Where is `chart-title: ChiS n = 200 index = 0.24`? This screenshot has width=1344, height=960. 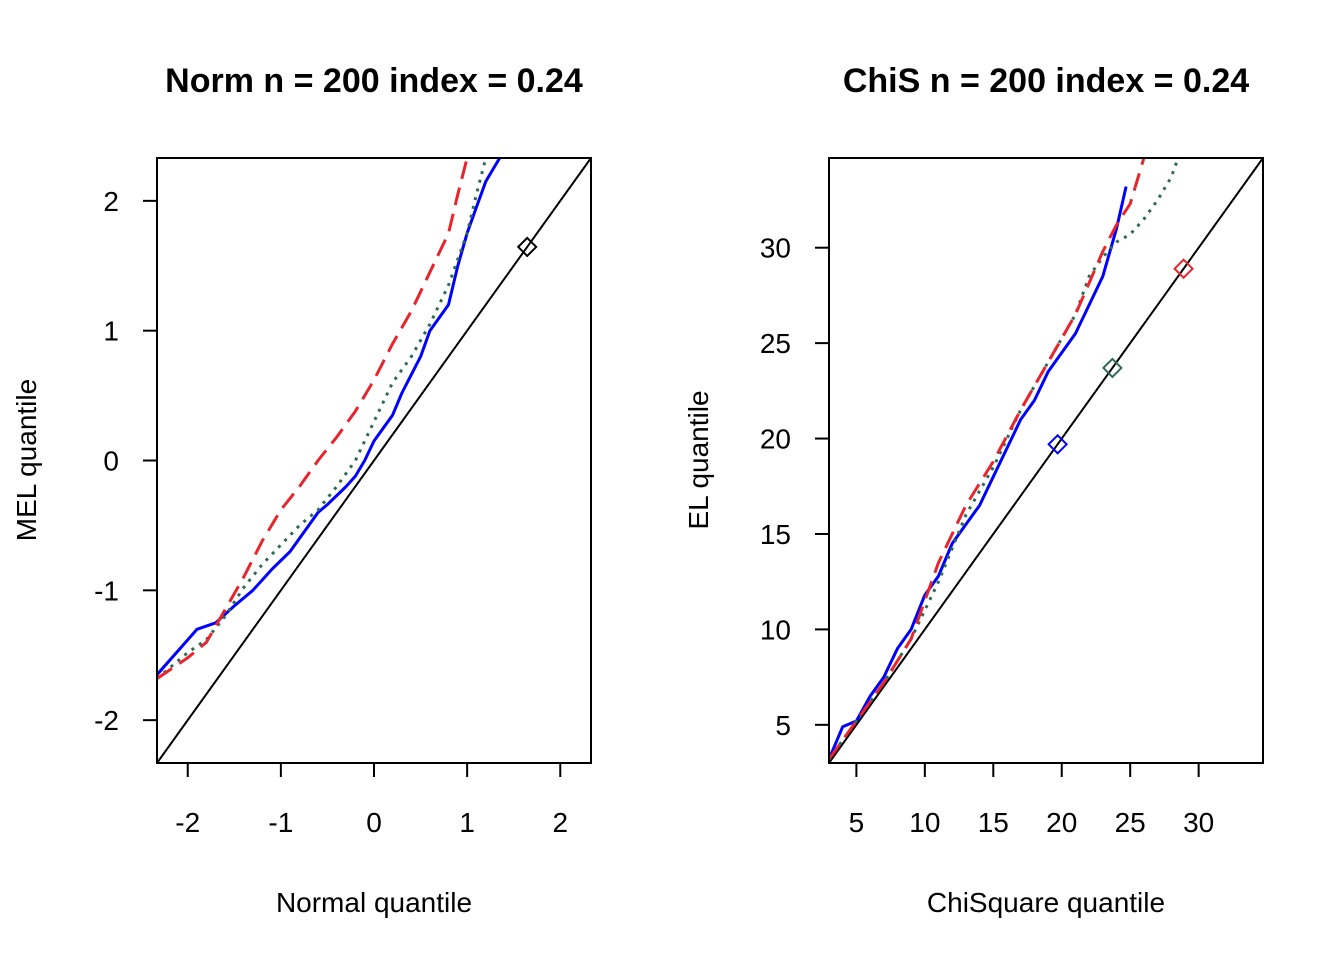 chart-title: ChiS n = 200 index = 0.24 is located at coordinates (1046, 81).